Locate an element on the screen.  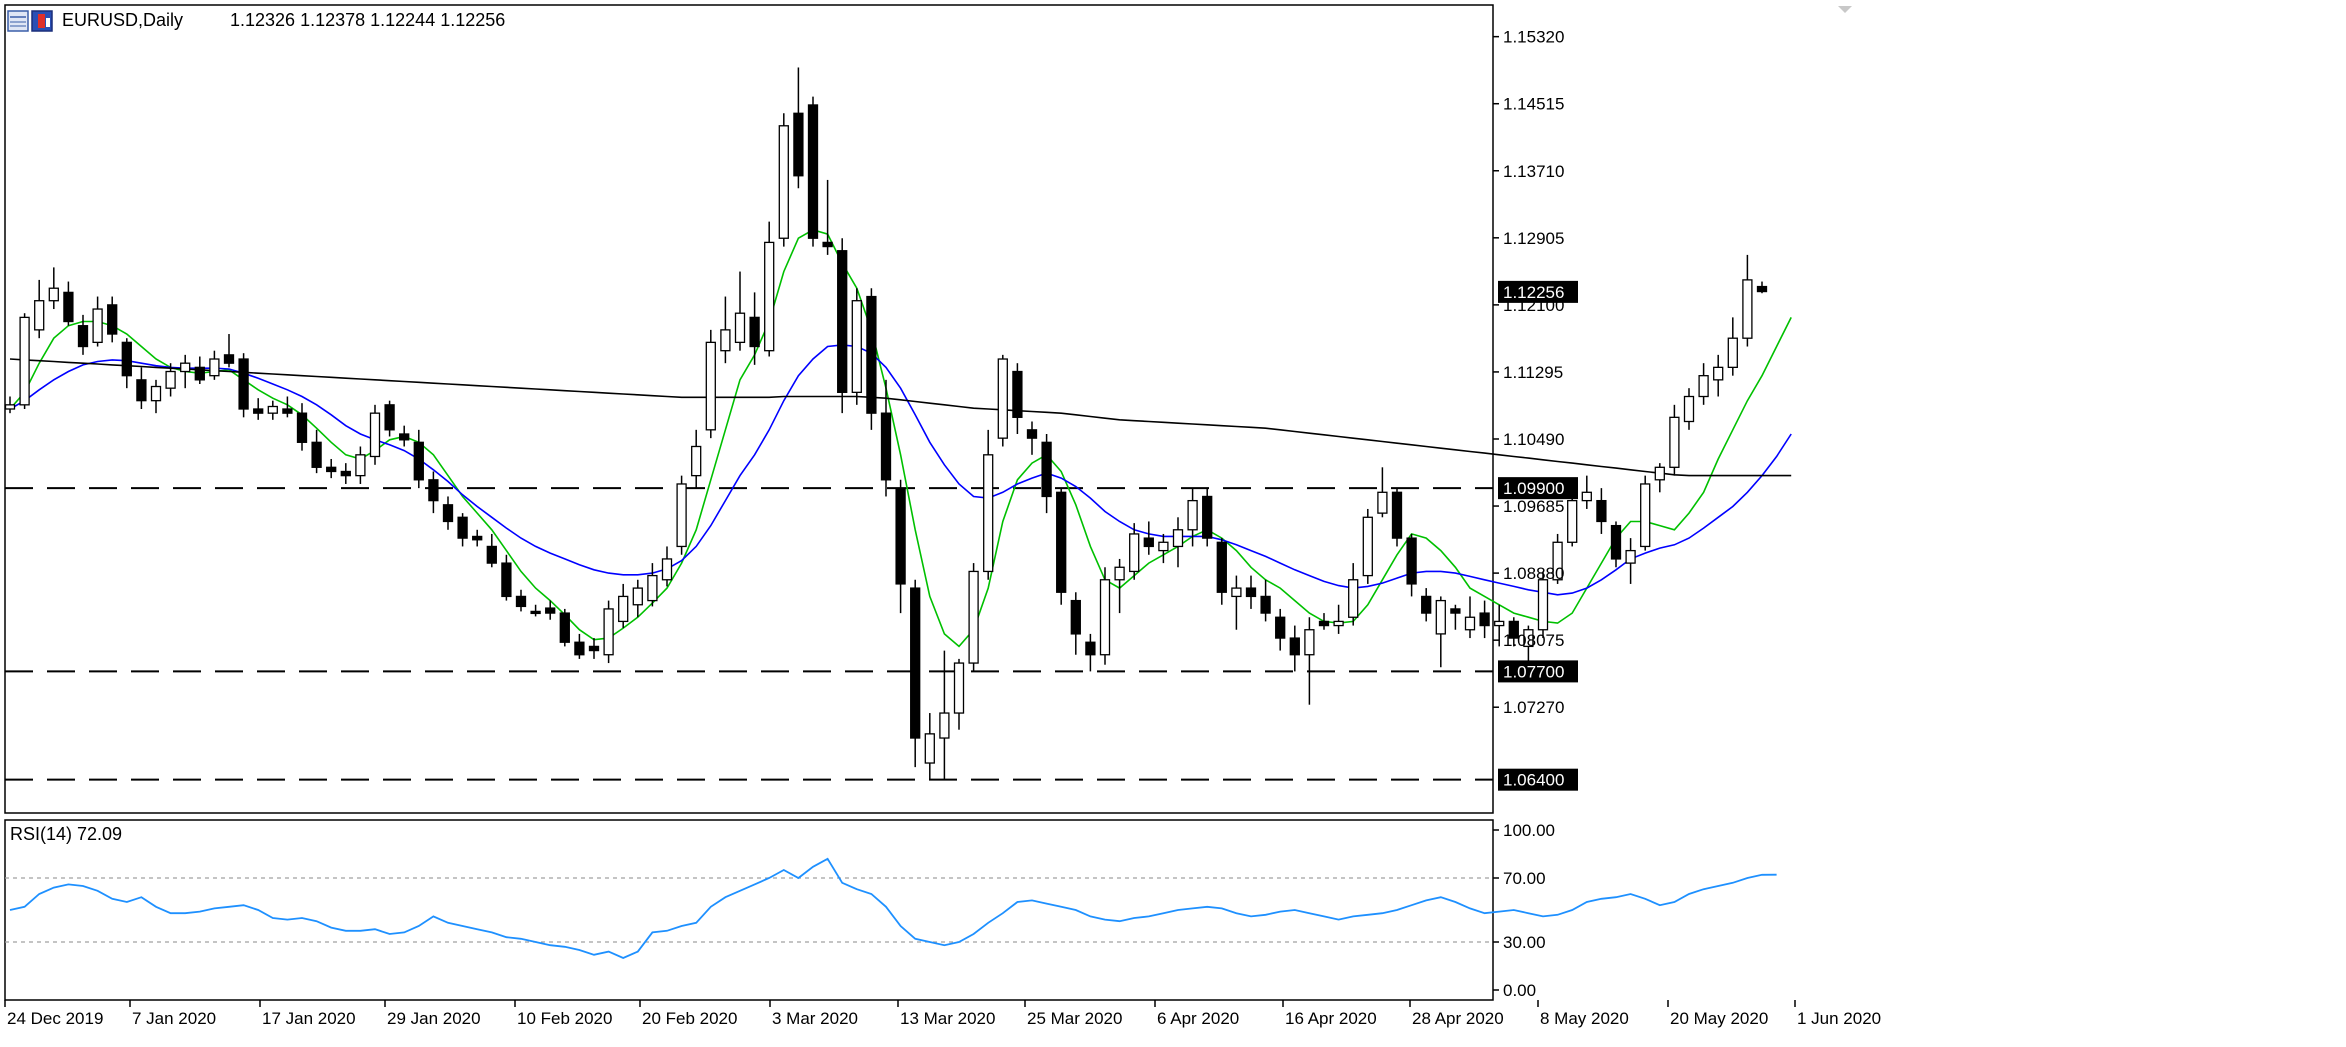
price-tick-label: 1.12905 is located at coordinates (1533, 238).